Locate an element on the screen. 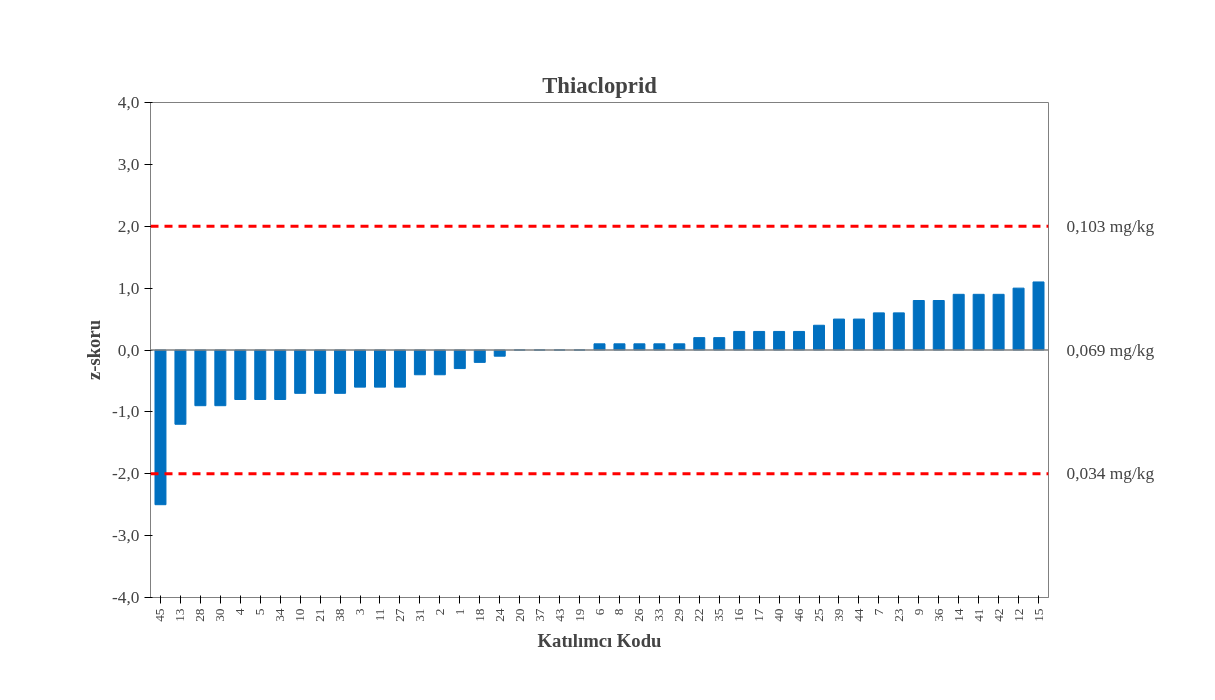 The height and width of the screenshot is (700, 1215). x-tick-label: 26 is located at coordinates (639, 615).